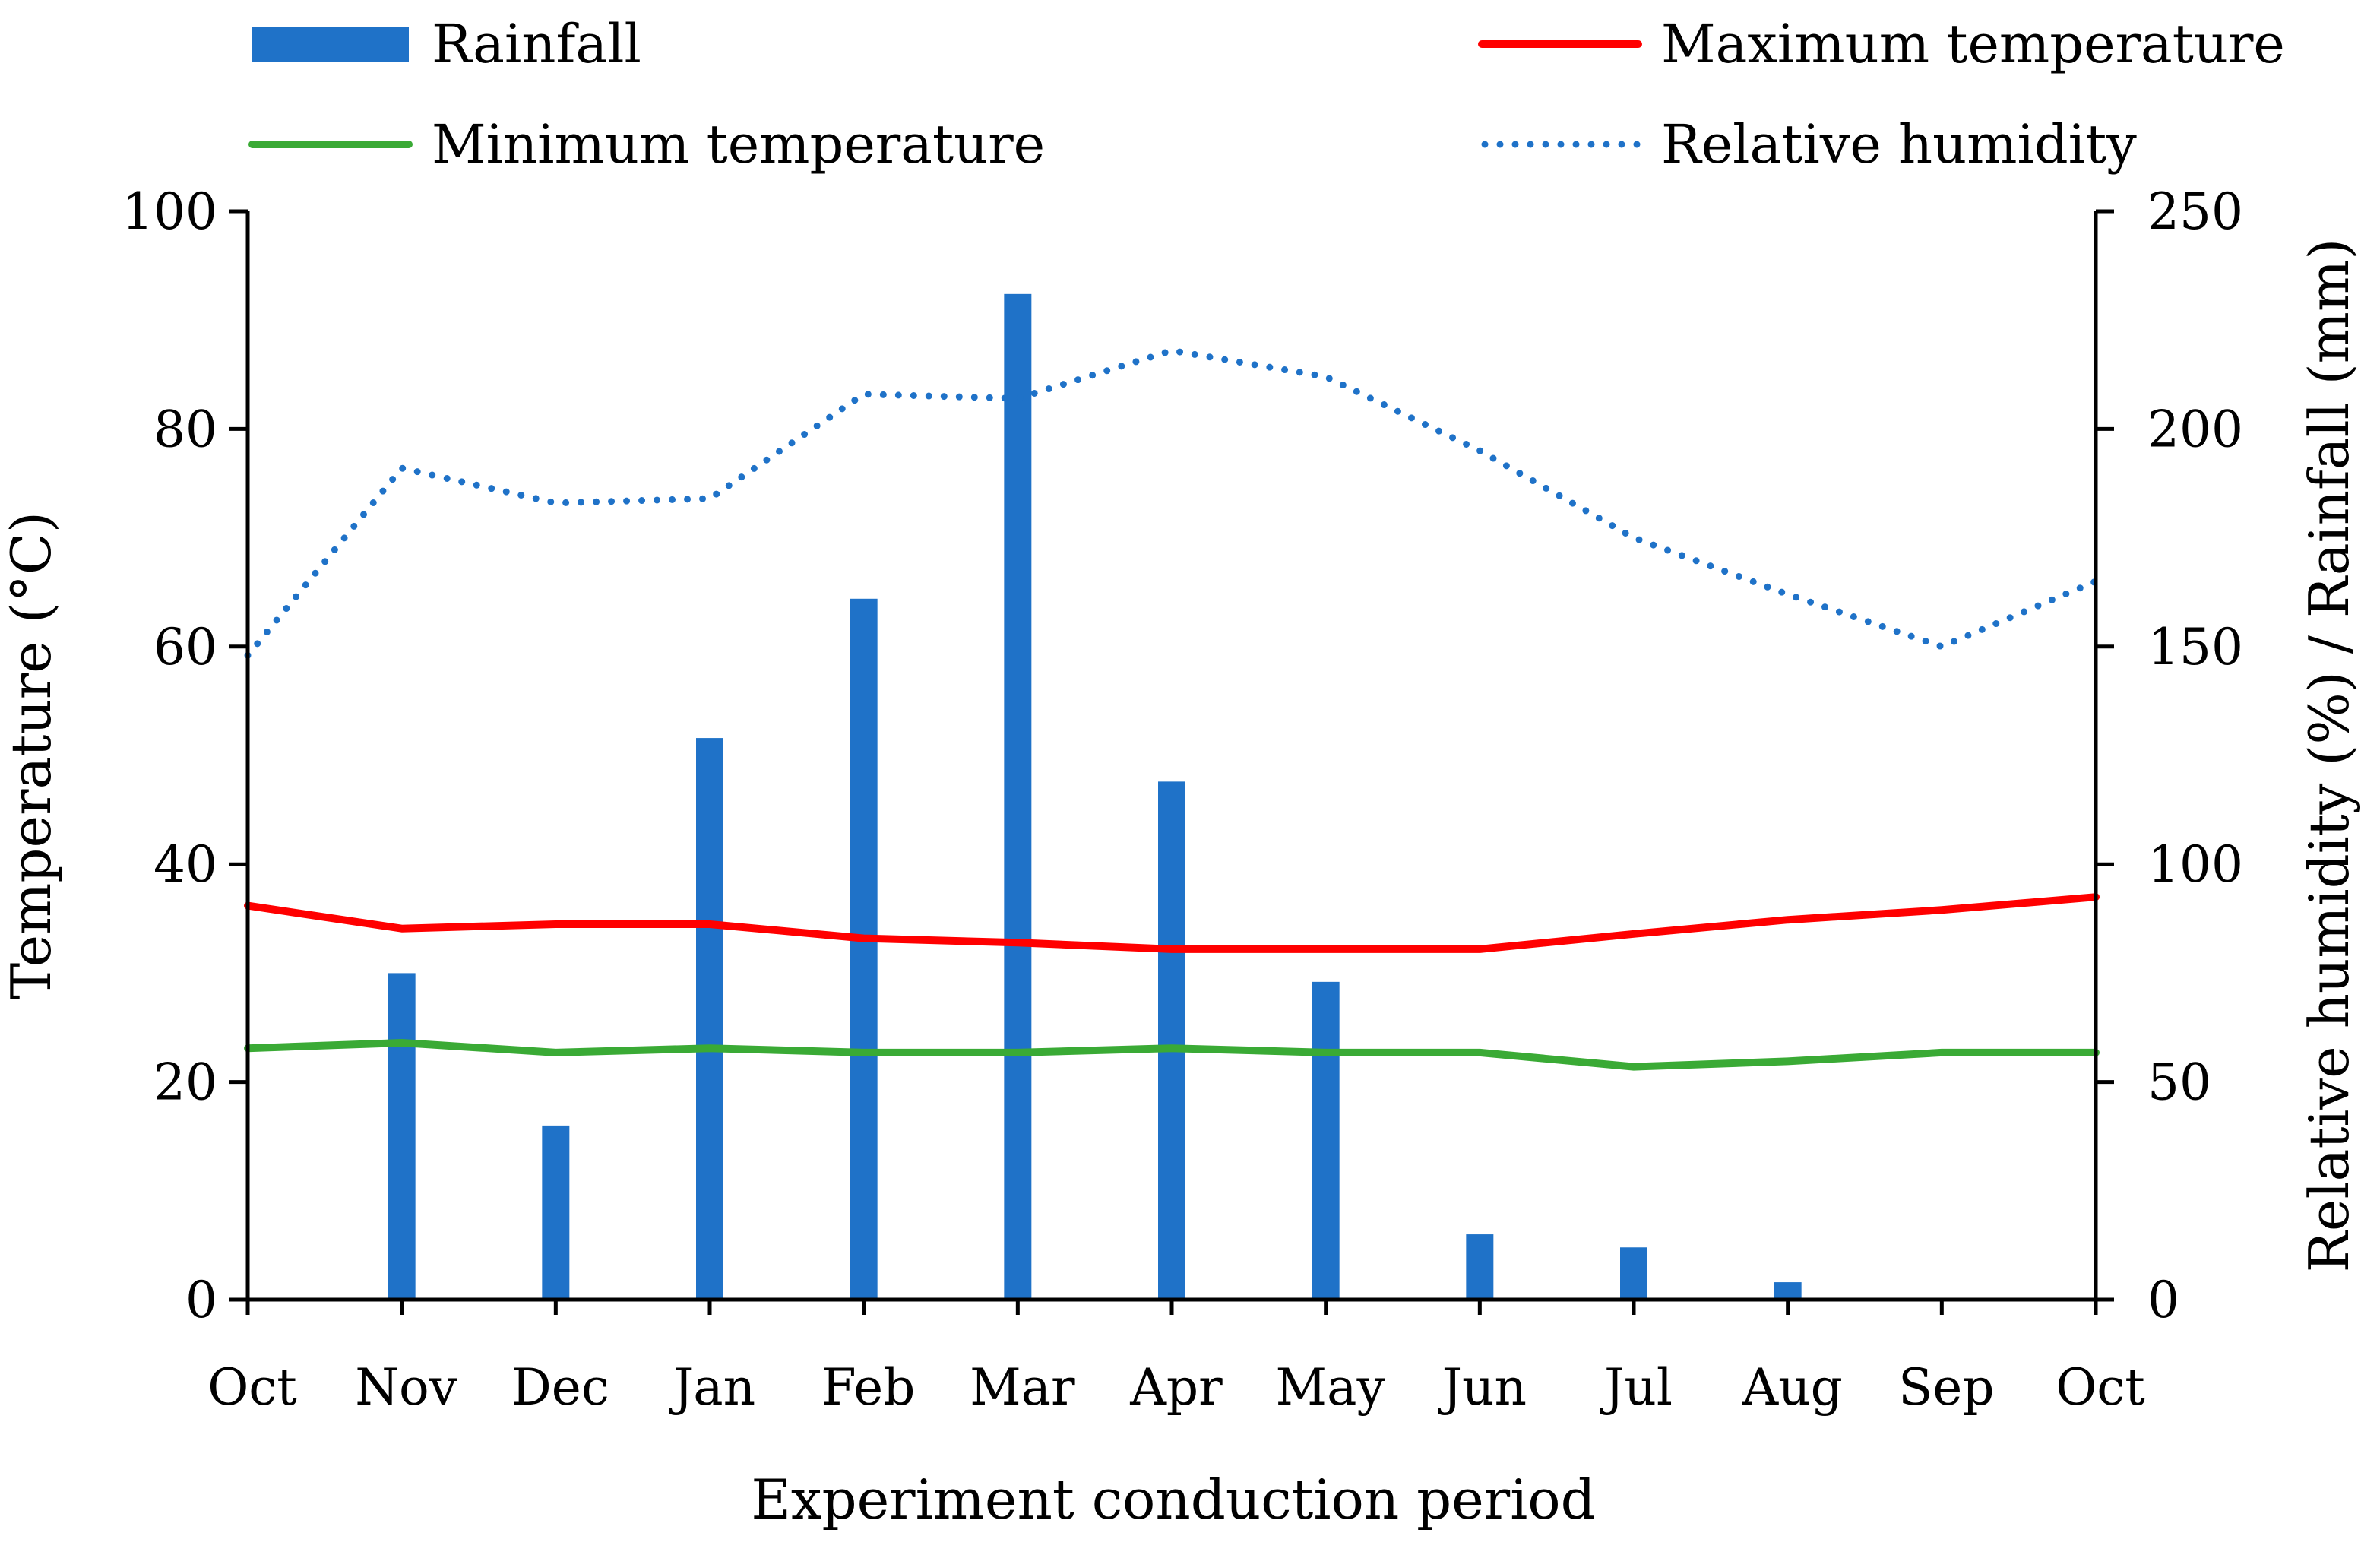 The height and width of the screenshot is (1555, 2380). I want to click on x-tick-label: Nov, so click(406, 1387).